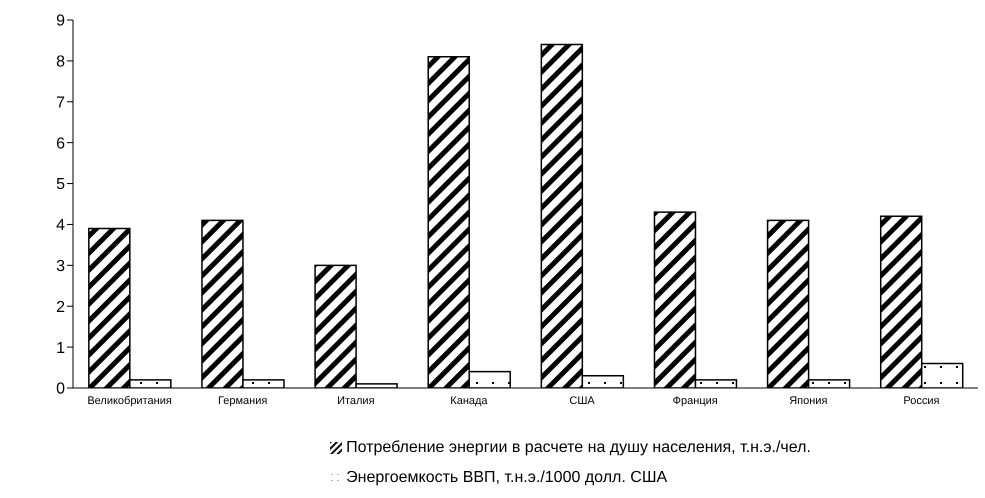 This screenshot has height=498, width=985. I want to click on y-tick-label: 5, so click(61, 185).